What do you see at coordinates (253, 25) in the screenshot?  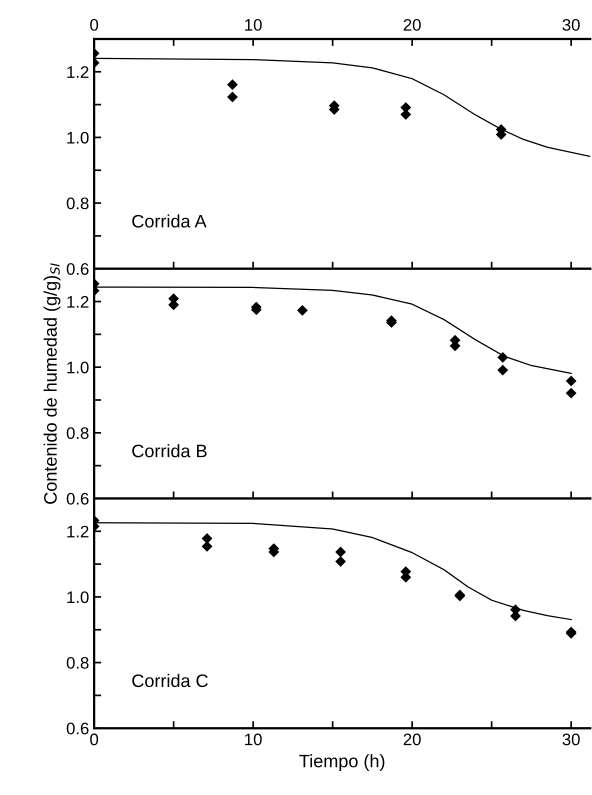 I see `x2-tick-label: 10` at bounding box center [253, 25].